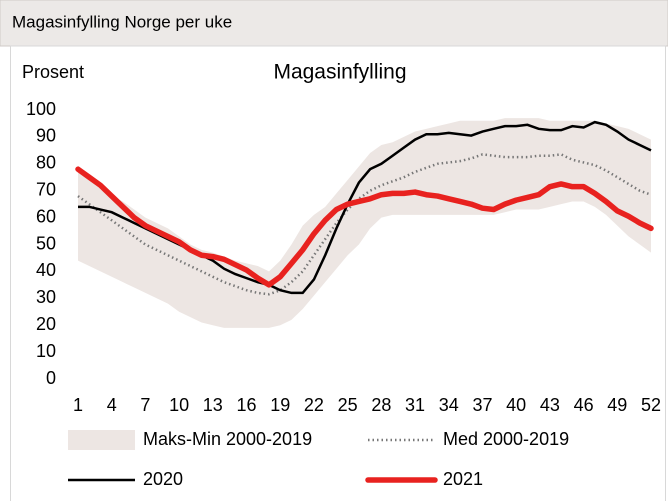  Describe the element at coordinates (46, 243) in the screenshot. I see `y-tick-label: 50` at that location.